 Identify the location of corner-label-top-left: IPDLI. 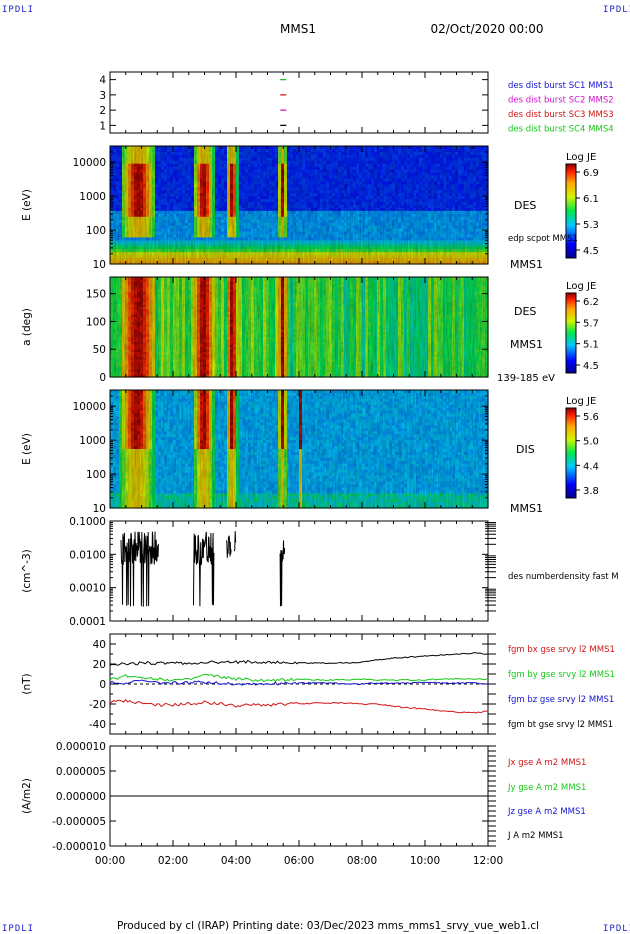
(18, 10).